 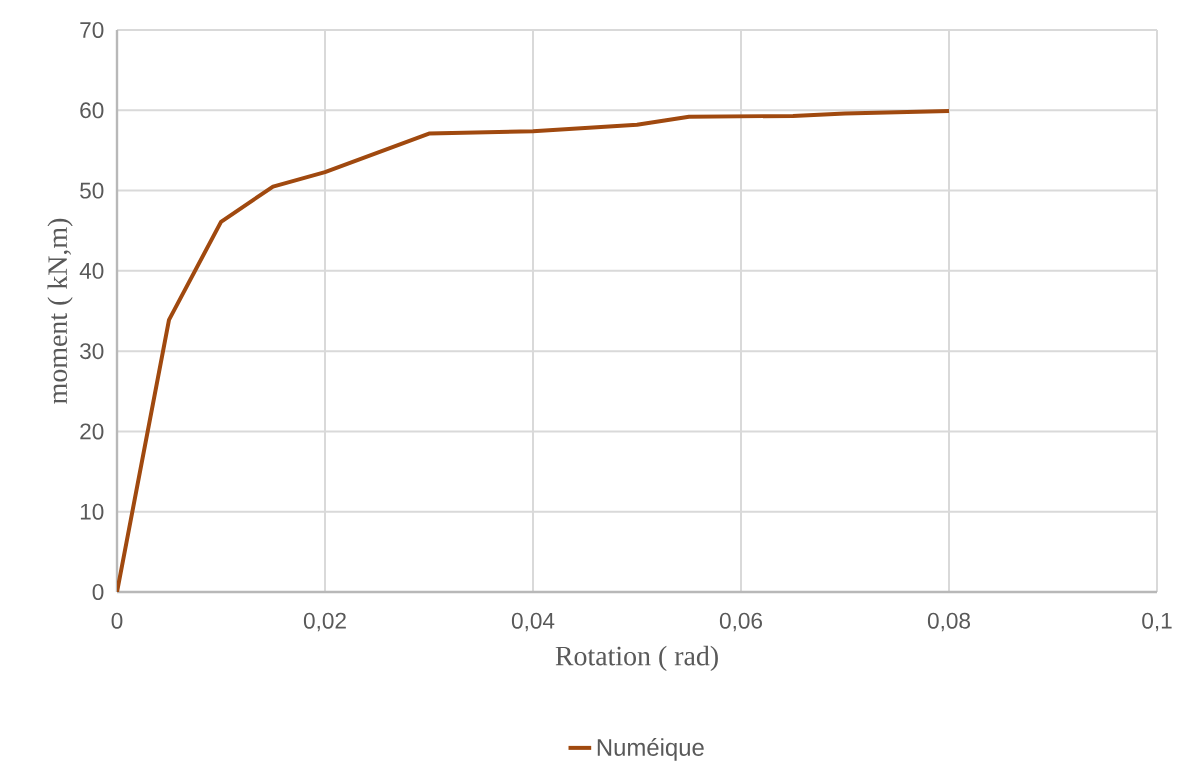 What do you see at coordinates (324, 622) in the screenshot?
I see `x-tick-label: 0,02` at bounding box center [324, 622].